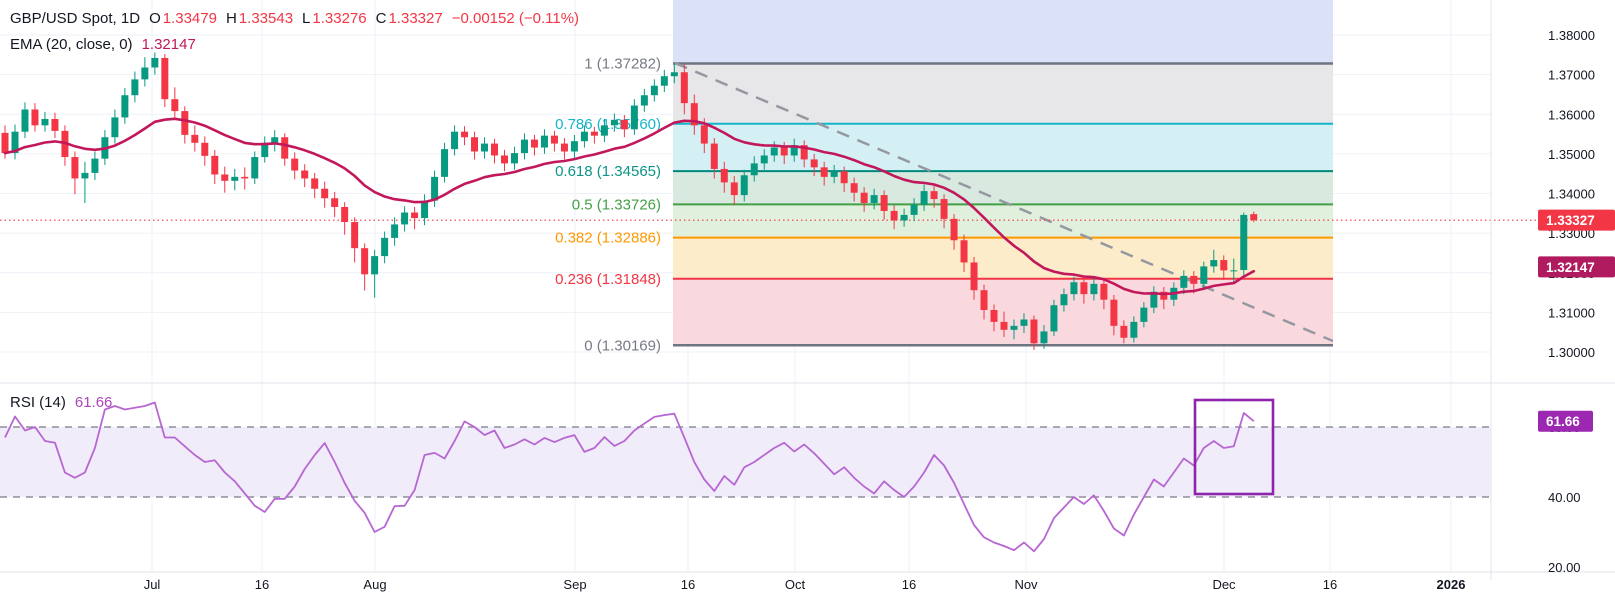  Describe the element at coordinates (1570, 220) in the screenshot. I see `current-price-badge-text: 1.33327` at that location.